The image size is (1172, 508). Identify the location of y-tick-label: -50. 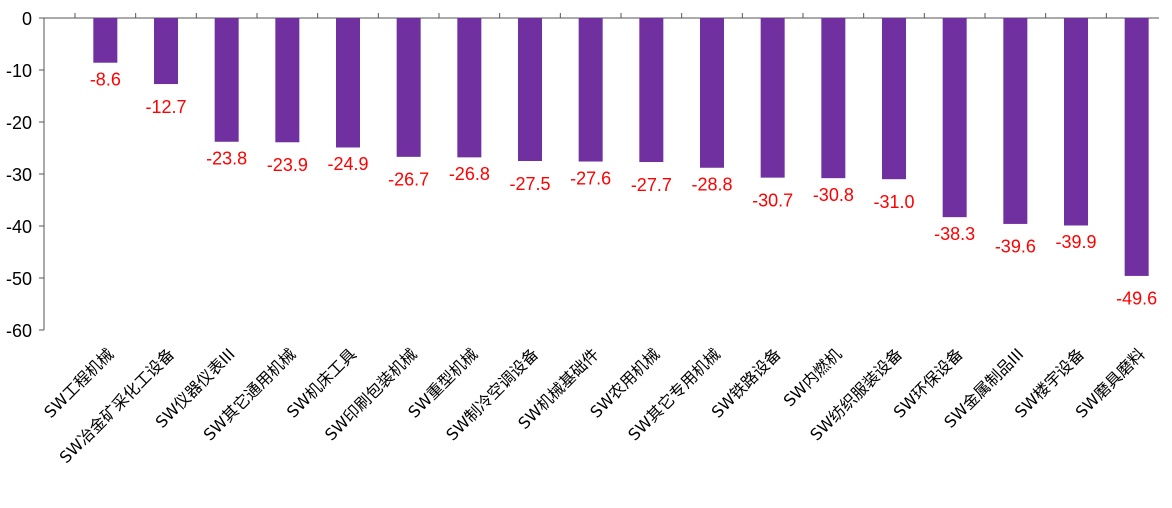
(19, 279).